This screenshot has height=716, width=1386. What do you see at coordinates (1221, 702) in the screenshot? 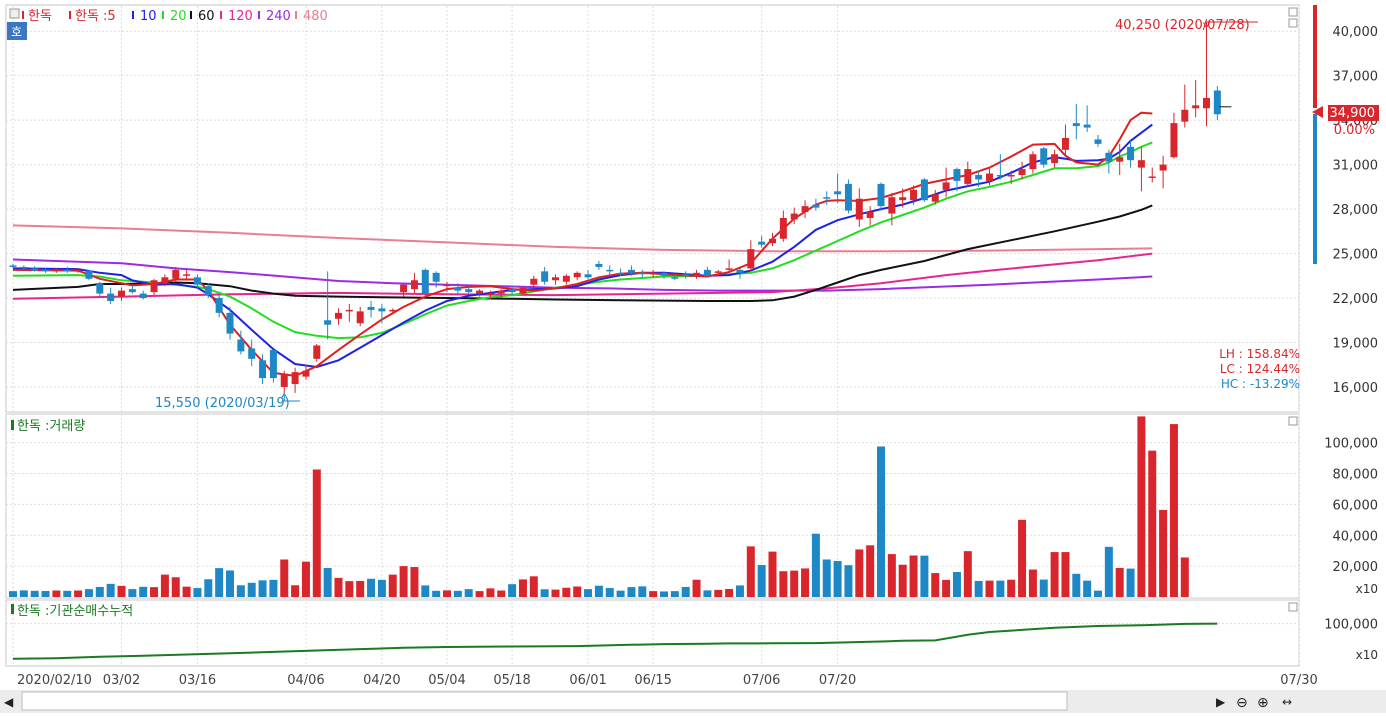
I see `scroll-right-button: ▶` at bounding box center [1221, 702].